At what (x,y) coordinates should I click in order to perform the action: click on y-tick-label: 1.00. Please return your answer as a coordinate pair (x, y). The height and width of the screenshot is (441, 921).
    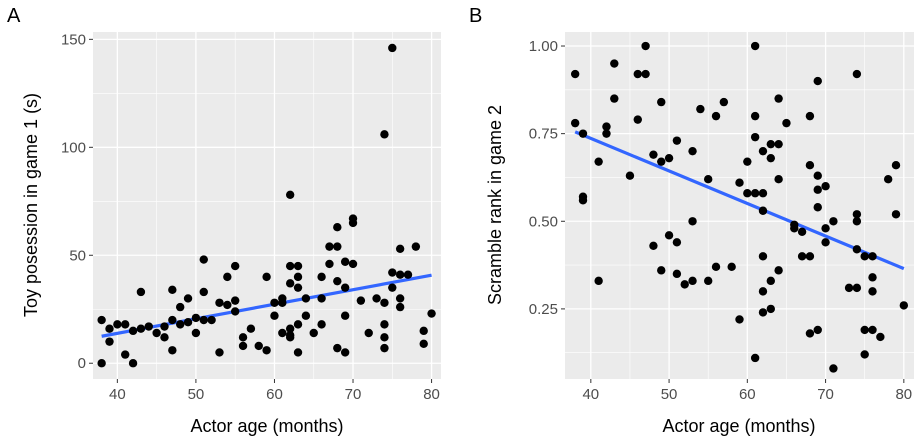
    Looking at the image, I should click on (543, 46).